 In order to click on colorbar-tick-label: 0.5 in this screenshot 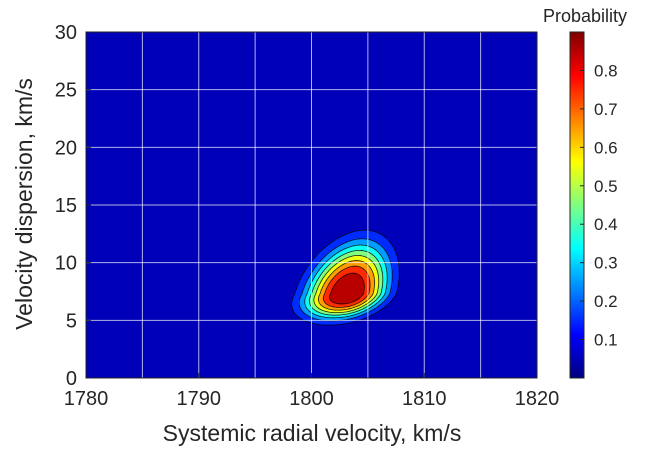, I will do `click(606, 186)`.